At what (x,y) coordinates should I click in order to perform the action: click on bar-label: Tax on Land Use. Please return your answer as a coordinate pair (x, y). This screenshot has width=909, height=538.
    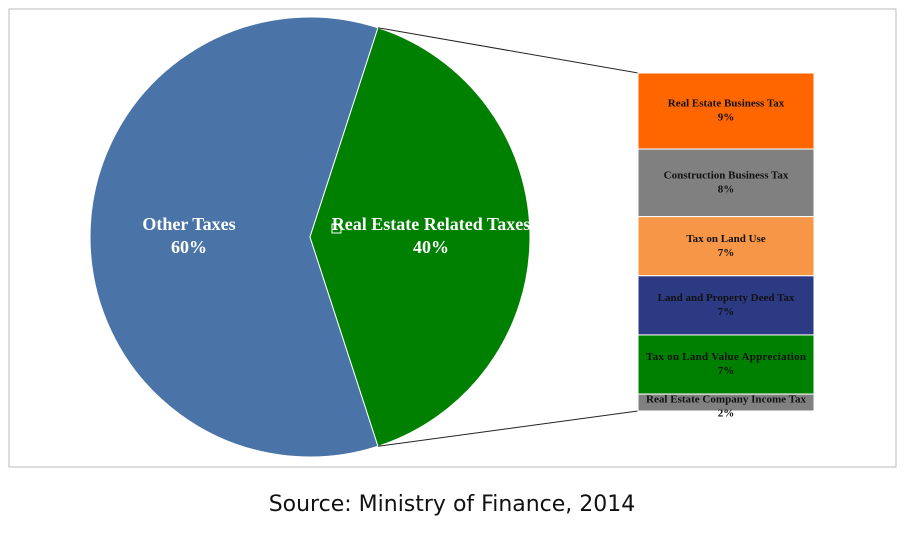
    Looking at the image, I should click on (725, 239).